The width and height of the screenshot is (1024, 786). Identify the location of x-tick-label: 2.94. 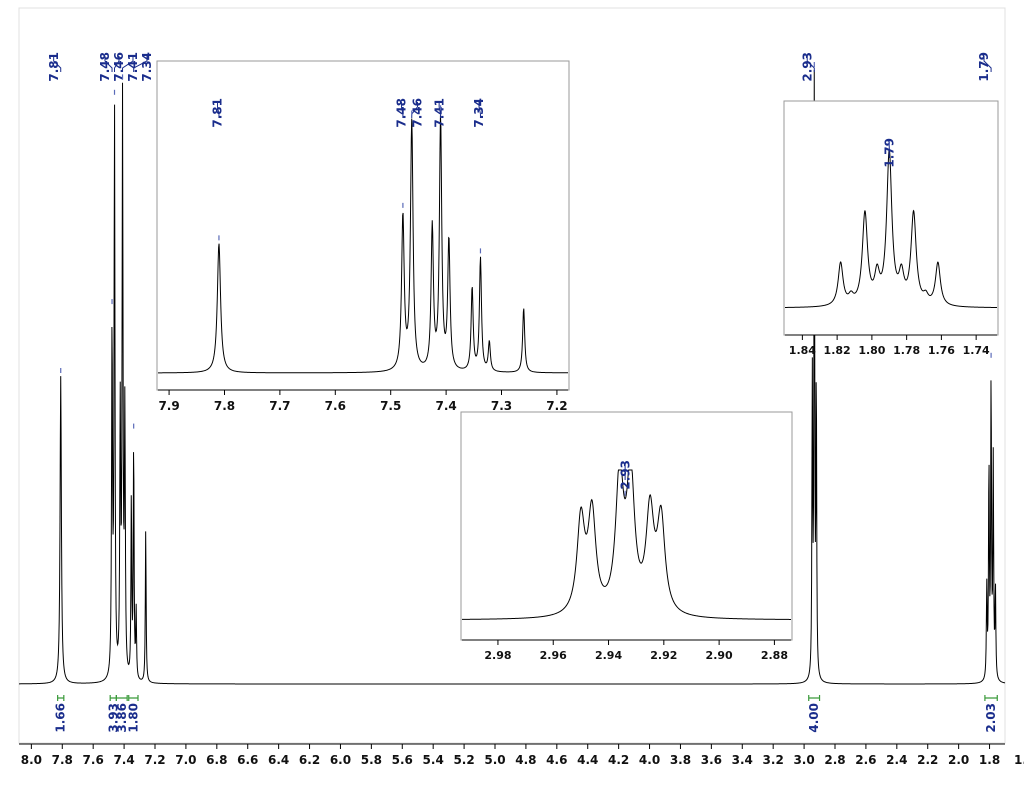
(608, 655).